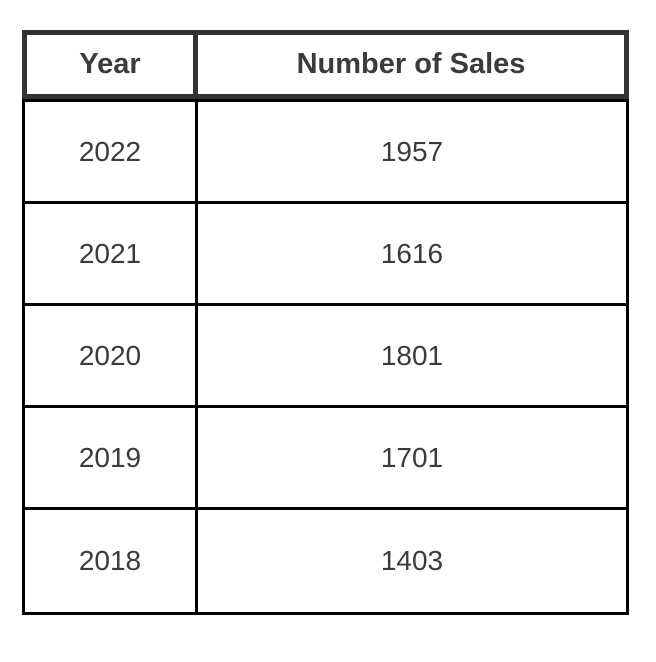 This screenshot has width=656, height=662. What do you see at coordinates (111, 457) in the screenshot?
I see `year-cell: 2019` at bounding box center [111, 457].